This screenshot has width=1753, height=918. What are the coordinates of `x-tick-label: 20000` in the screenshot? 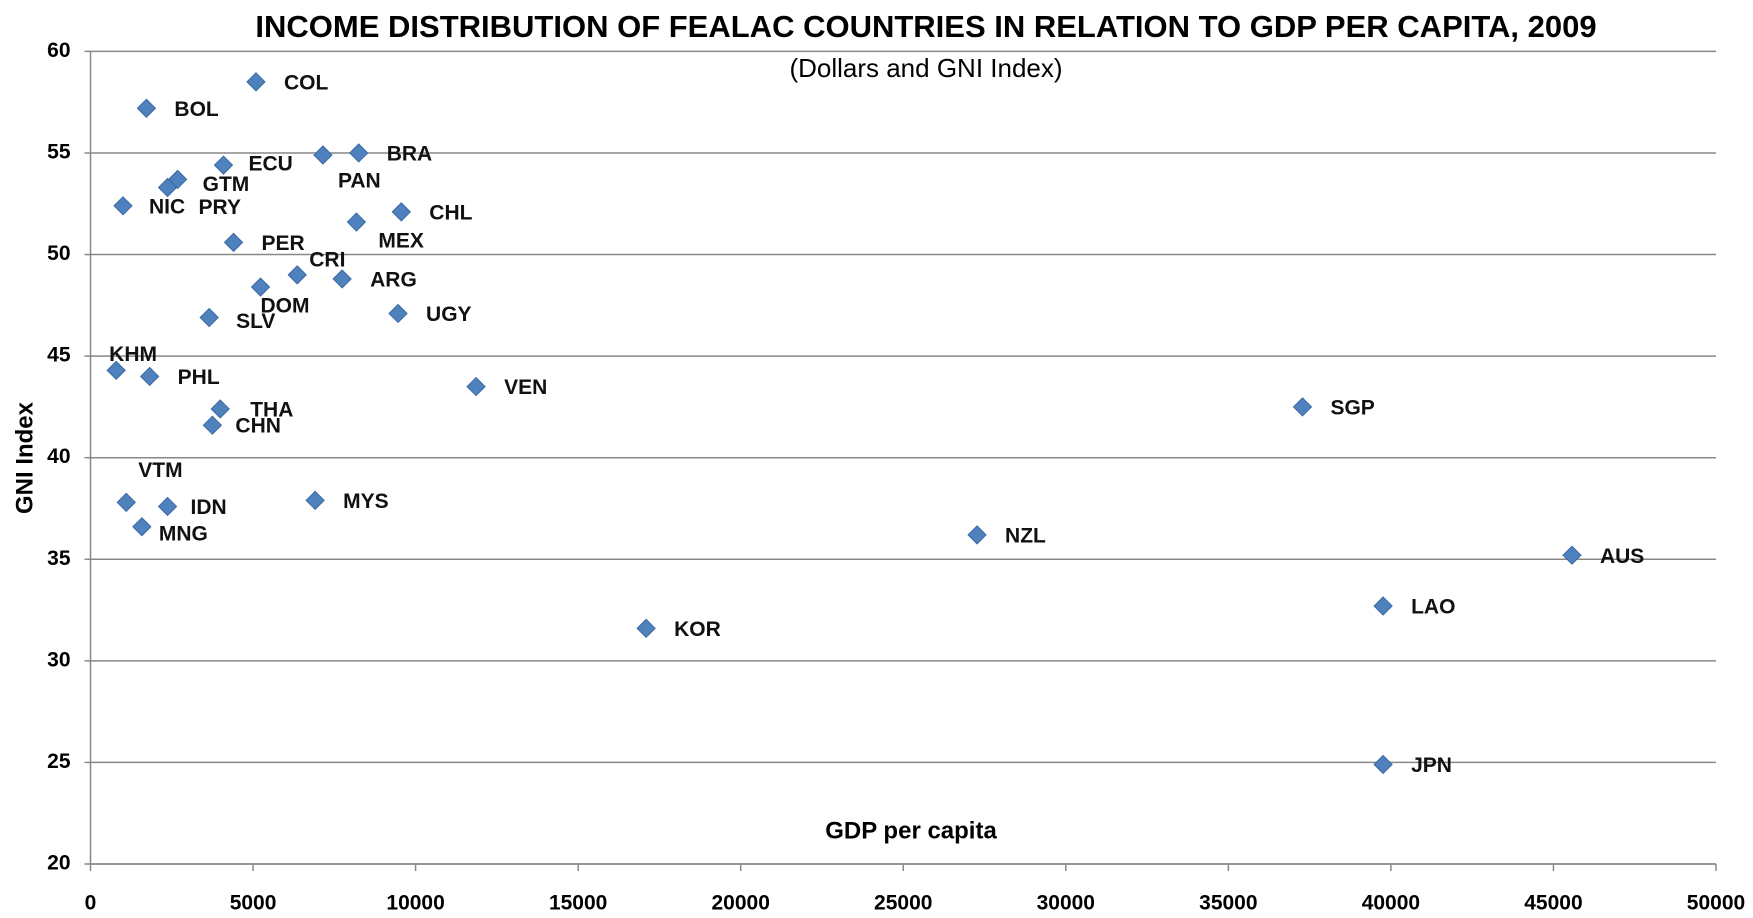 It's located at (740, 903).